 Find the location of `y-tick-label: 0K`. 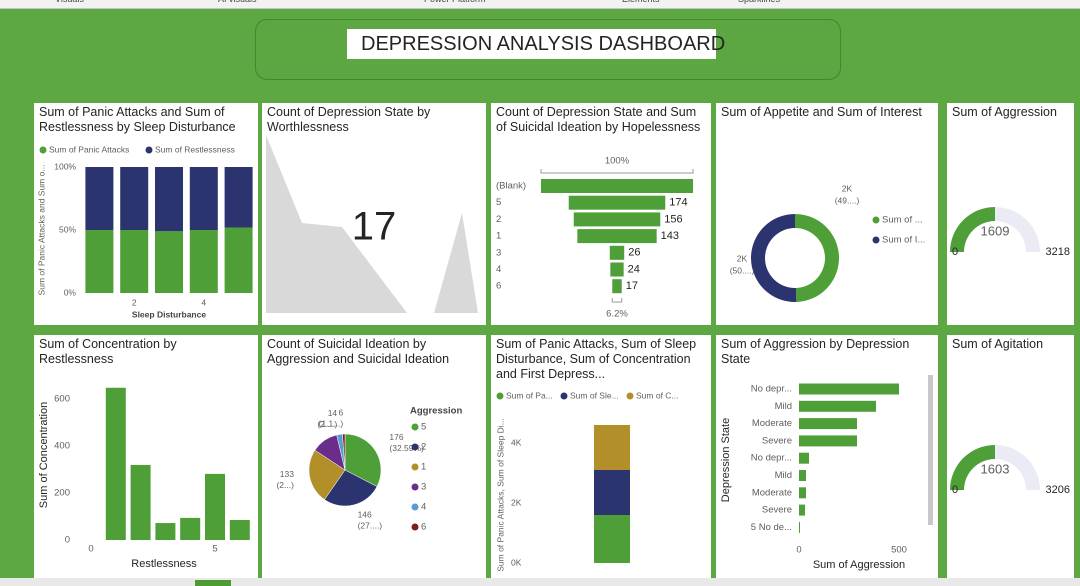

y-tick-label: 0K is located at coordinates (516, 562).